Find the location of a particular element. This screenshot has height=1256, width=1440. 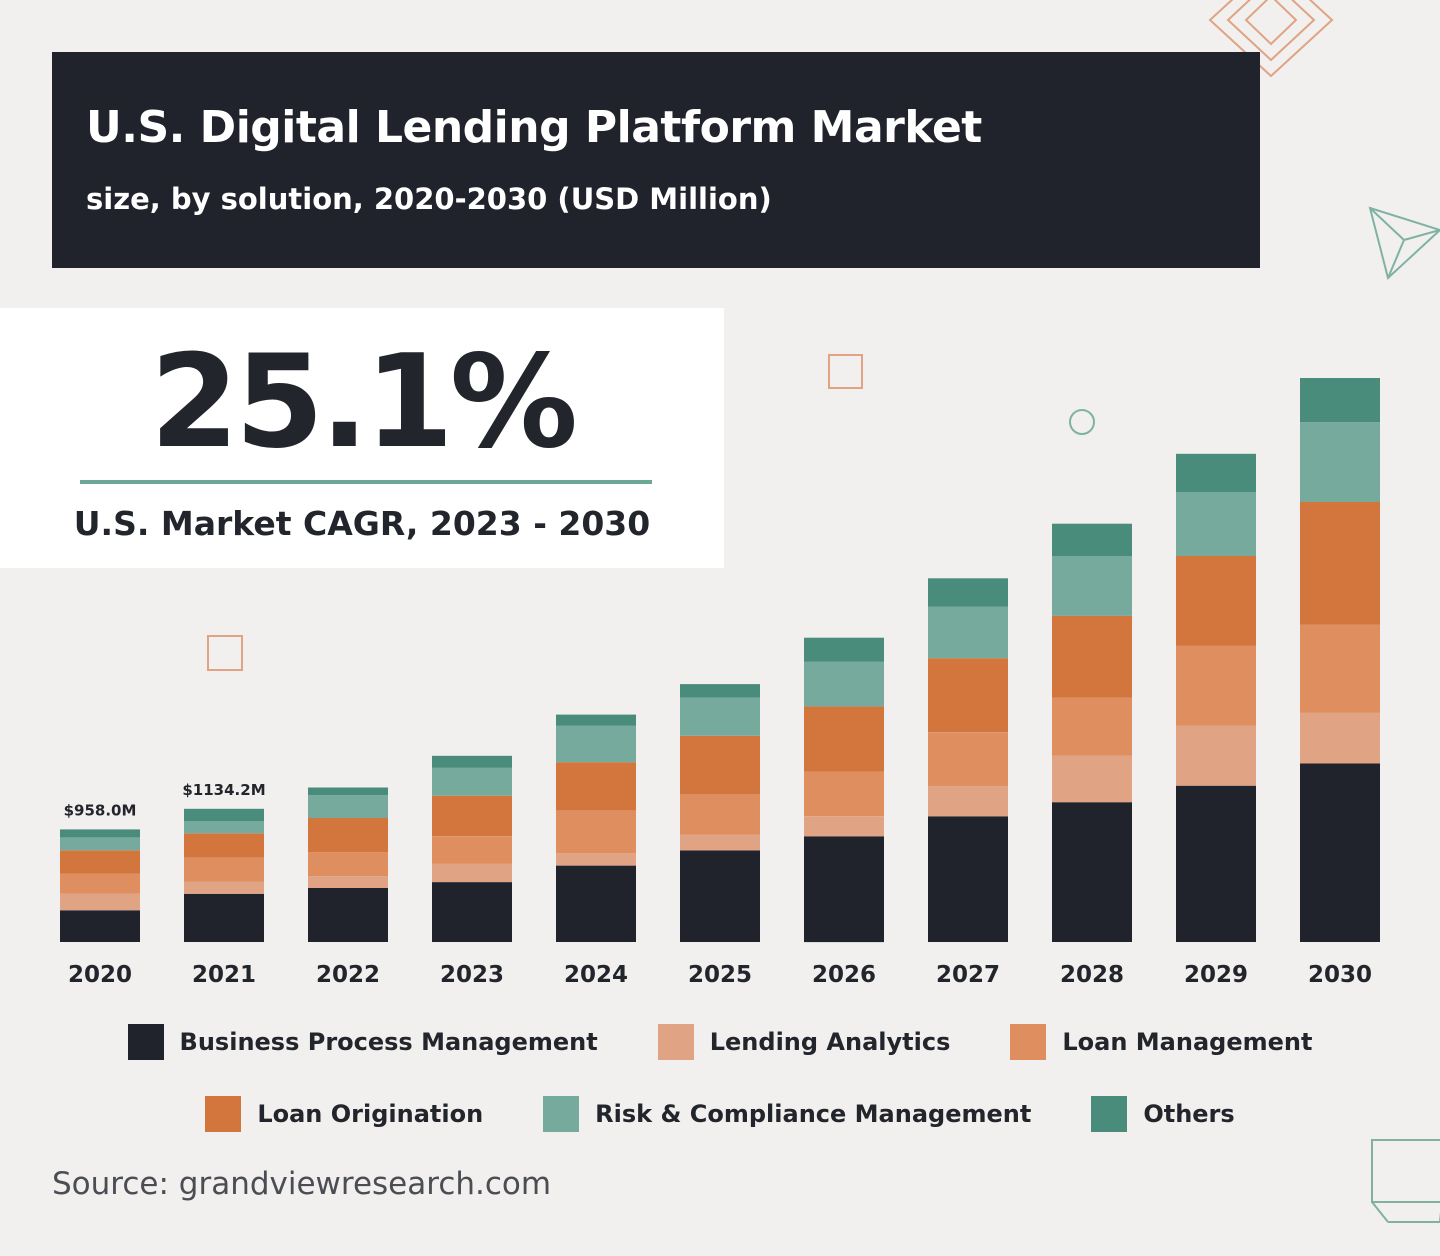

legend-item-risk-compliance-management: Risk & Compliance Management is located at coordinates (787, 1114).